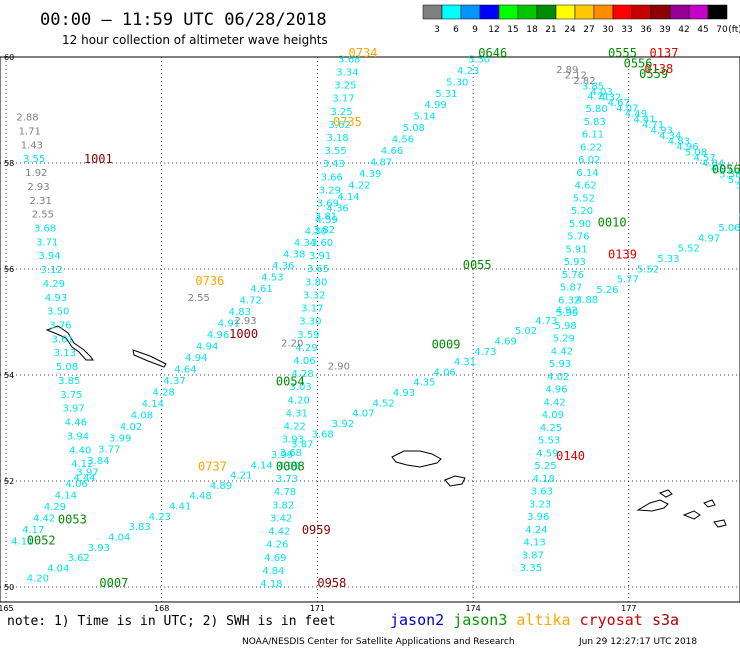 This screenshot has width=740, height=650. Describe the element at coordinates (664, 53) in the screenshot. I see `pass-time-label: 0137` at that location.